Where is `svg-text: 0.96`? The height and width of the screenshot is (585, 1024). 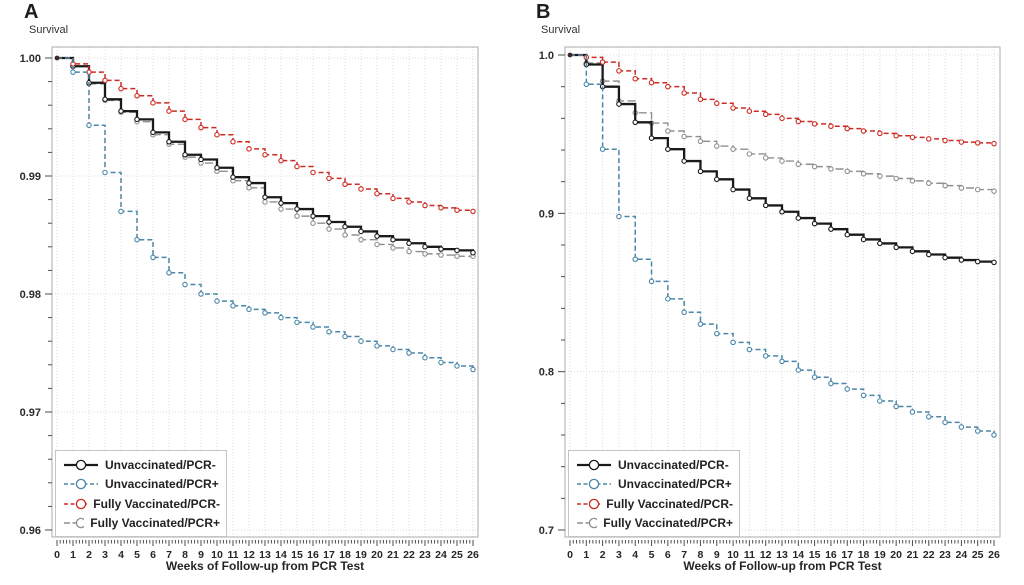
svg-text: 0.96 is located at coordinates (30, 531).